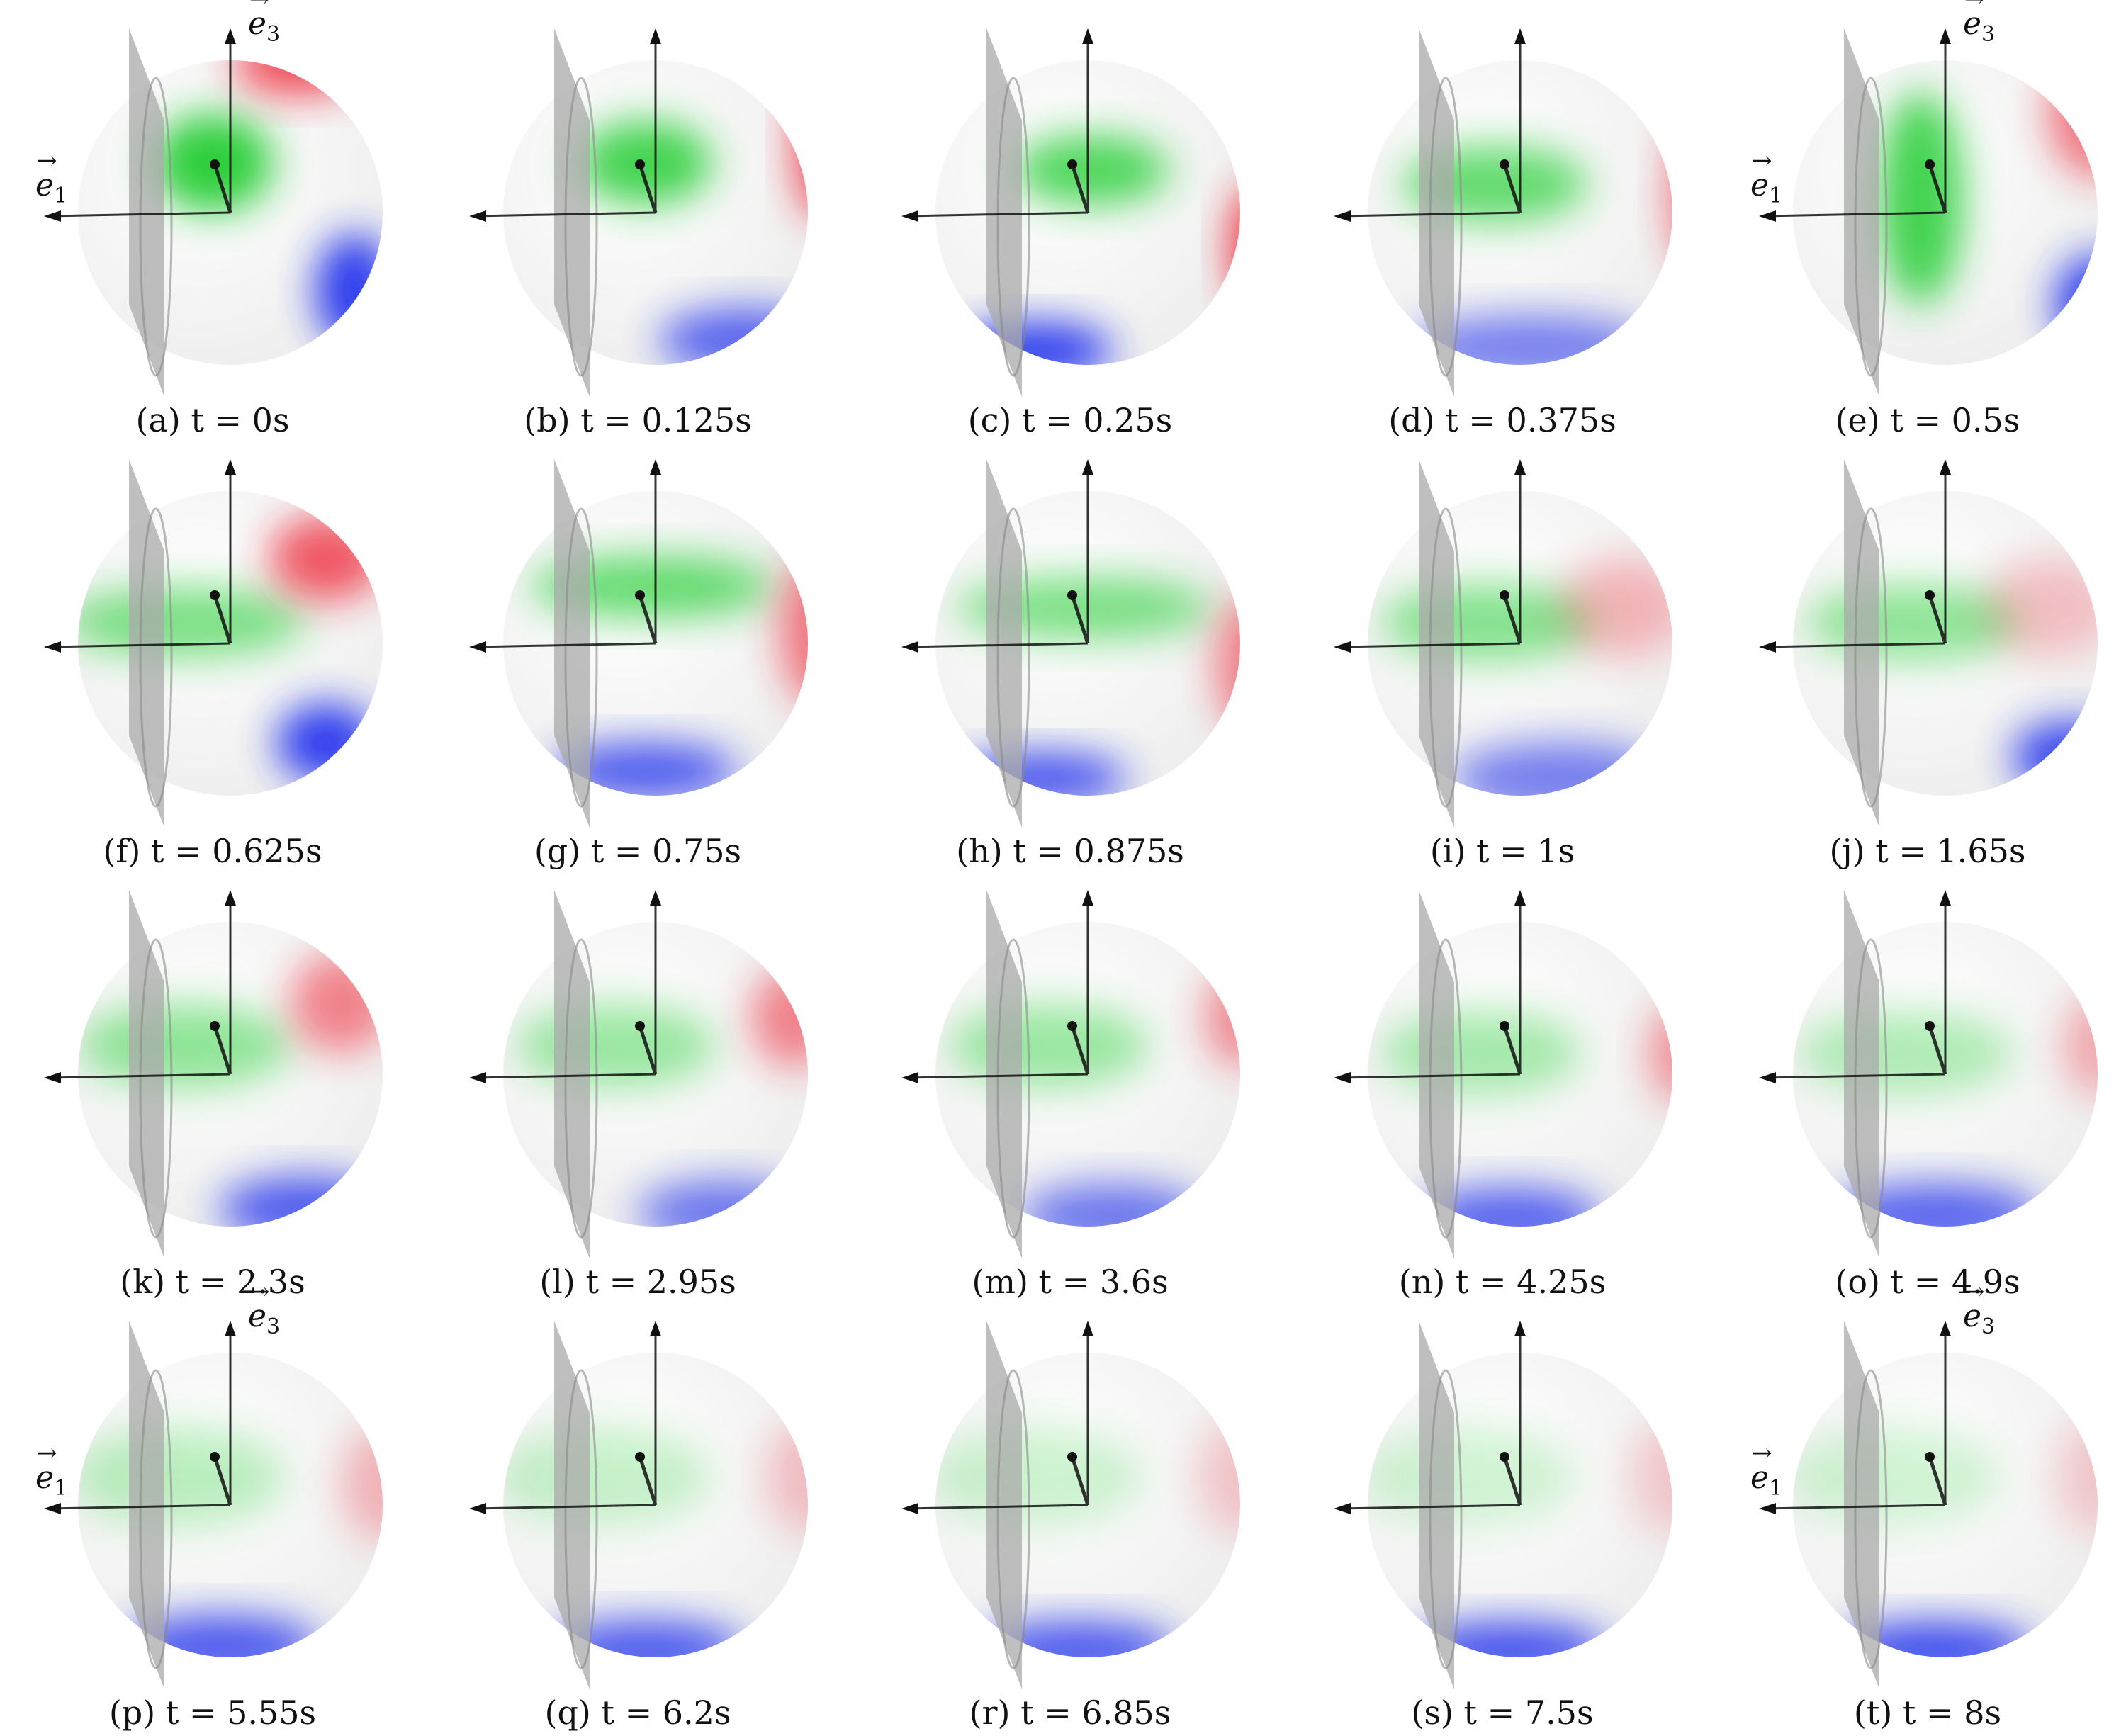  I want to click on panel-caption: (f) t = 0.625s, so click(212, 851).